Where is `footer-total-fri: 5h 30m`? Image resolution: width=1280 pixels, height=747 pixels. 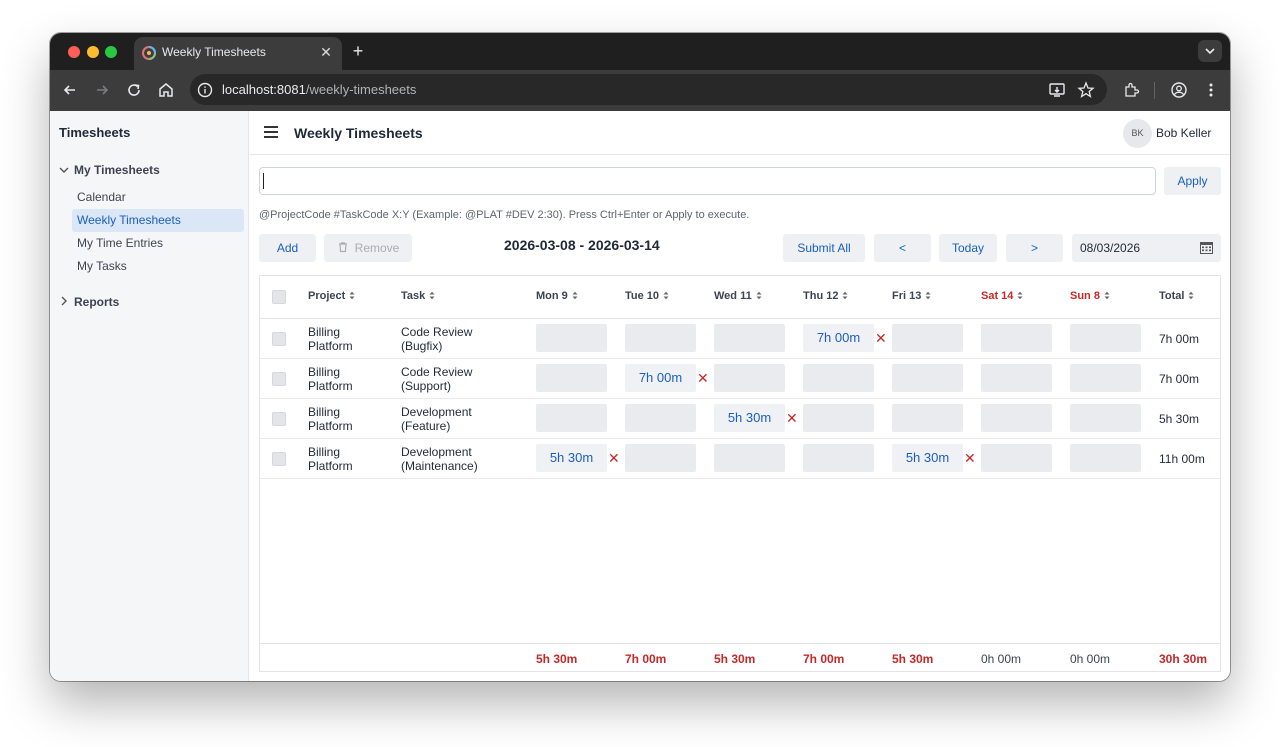
footer-total-fri: 5h 30m is located at coordinates (913, 659).